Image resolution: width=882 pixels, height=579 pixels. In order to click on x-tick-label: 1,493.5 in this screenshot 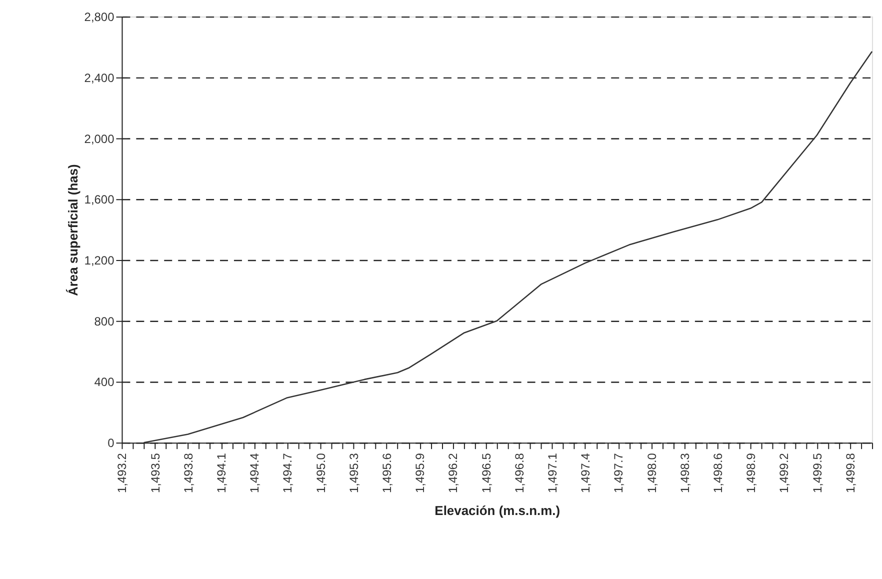, I will do `click(155, 473)`.